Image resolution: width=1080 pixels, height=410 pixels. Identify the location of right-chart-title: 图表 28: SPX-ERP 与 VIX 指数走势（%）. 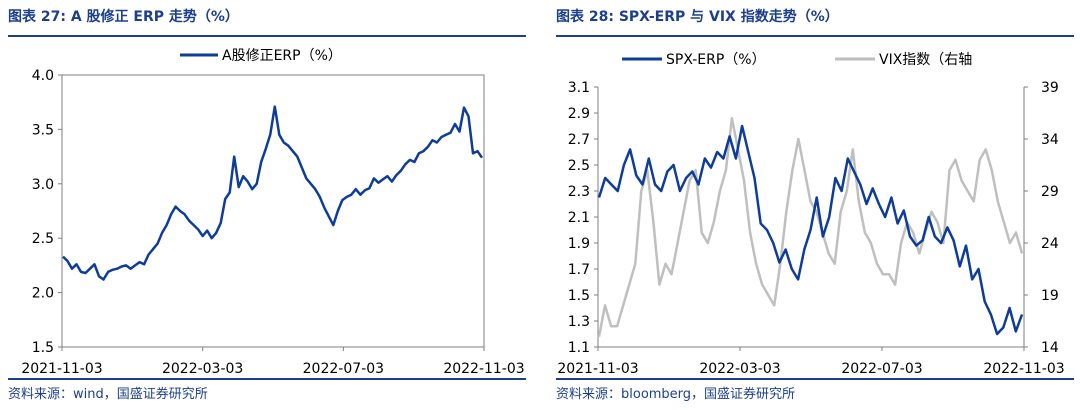
(697, 17).